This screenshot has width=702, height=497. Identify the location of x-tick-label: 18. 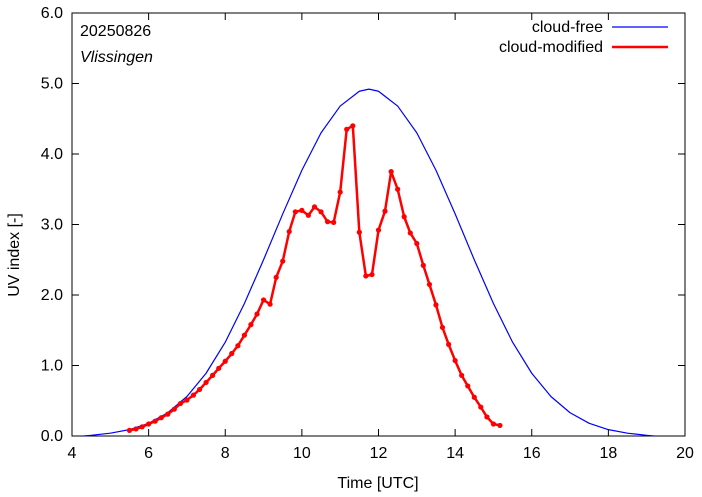
(608, 453).